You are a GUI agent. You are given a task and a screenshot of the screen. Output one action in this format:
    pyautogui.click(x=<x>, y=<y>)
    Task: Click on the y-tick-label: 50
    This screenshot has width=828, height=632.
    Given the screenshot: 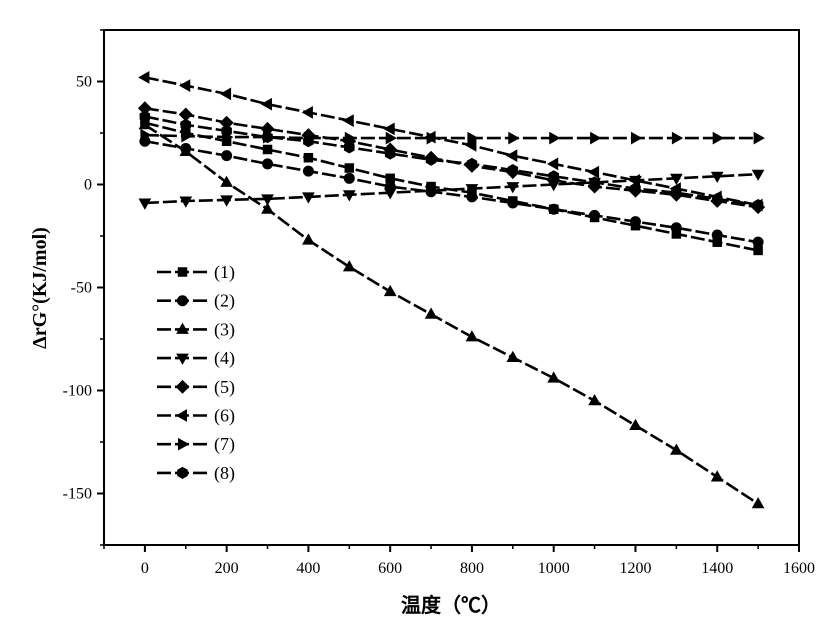 What is the action you would take?
    pyautogui.click(x=84, y=82)
    